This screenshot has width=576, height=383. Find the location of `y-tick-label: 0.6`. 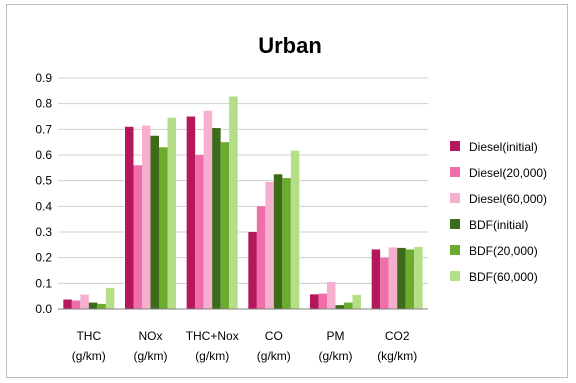

y-tick-label: 0.6 is located at coordinates (43, 155).